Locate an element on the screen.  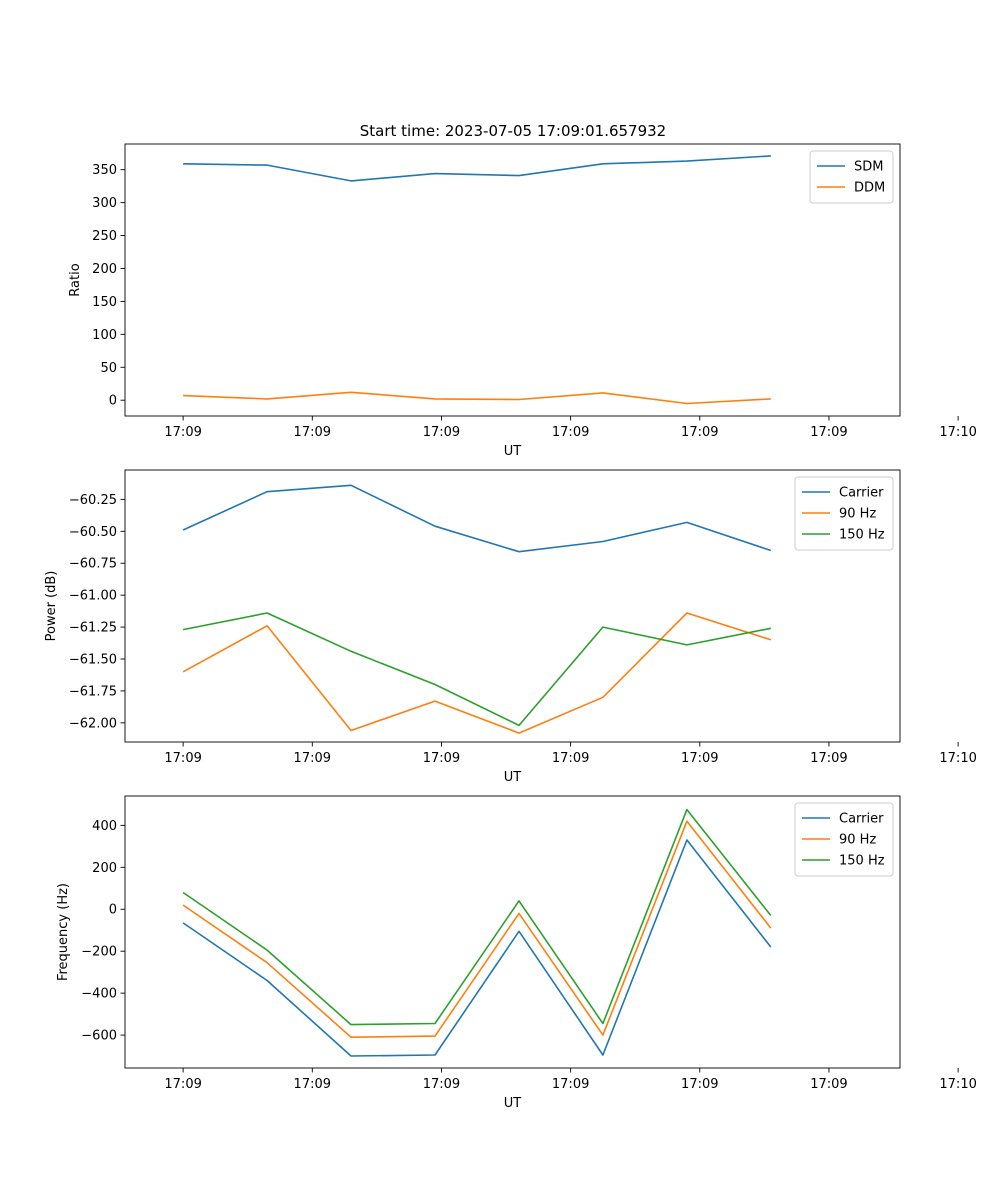
y-tick-label: −200 is located at coordinates (99, 952).